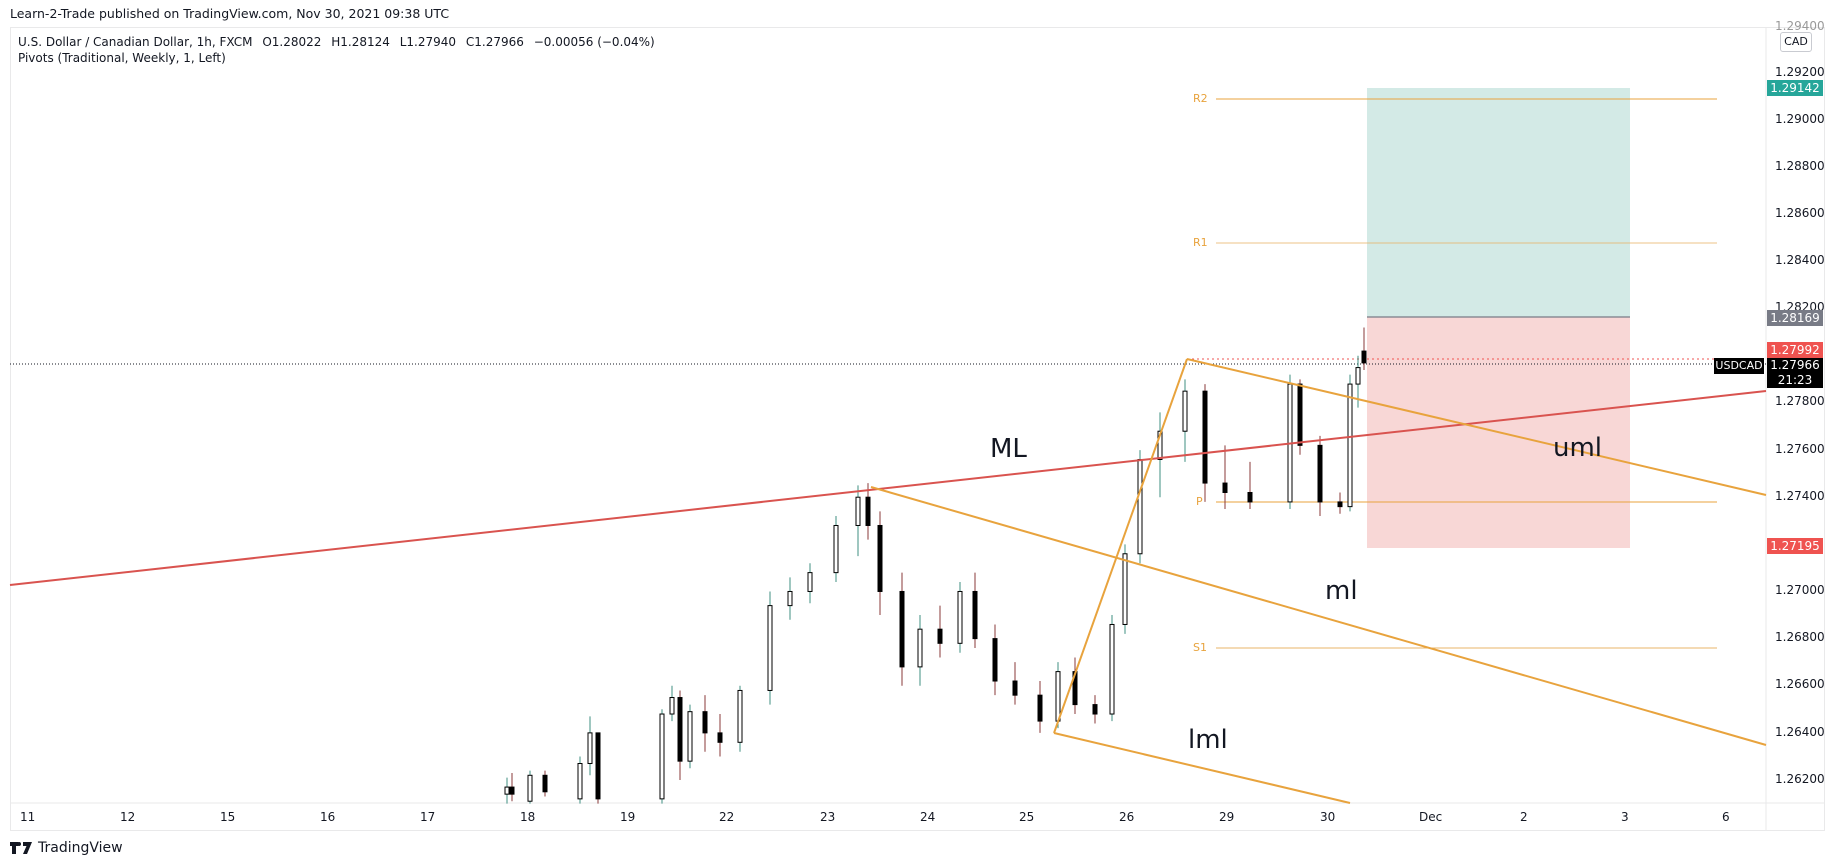 This screenshot has height=866, width=1834. What do you see at coordinates (1800, 119) in the screenshot?
I see `price-tick-label: 1.29000` at bounding box center [1800, 119].